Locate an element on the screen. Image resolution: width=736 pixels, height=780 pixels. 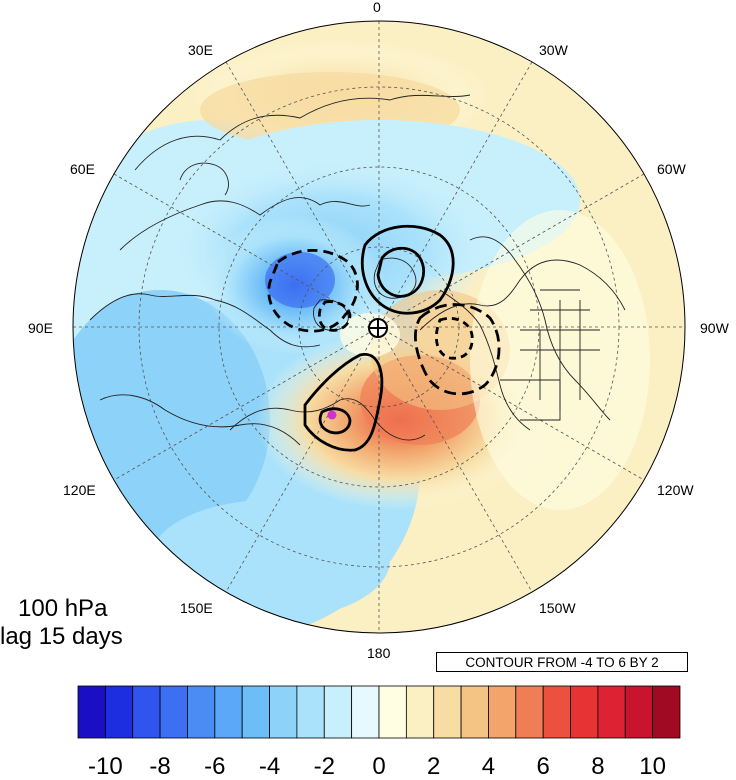
colorbar-tick-label: -4 is located at coordinates (269, 766).